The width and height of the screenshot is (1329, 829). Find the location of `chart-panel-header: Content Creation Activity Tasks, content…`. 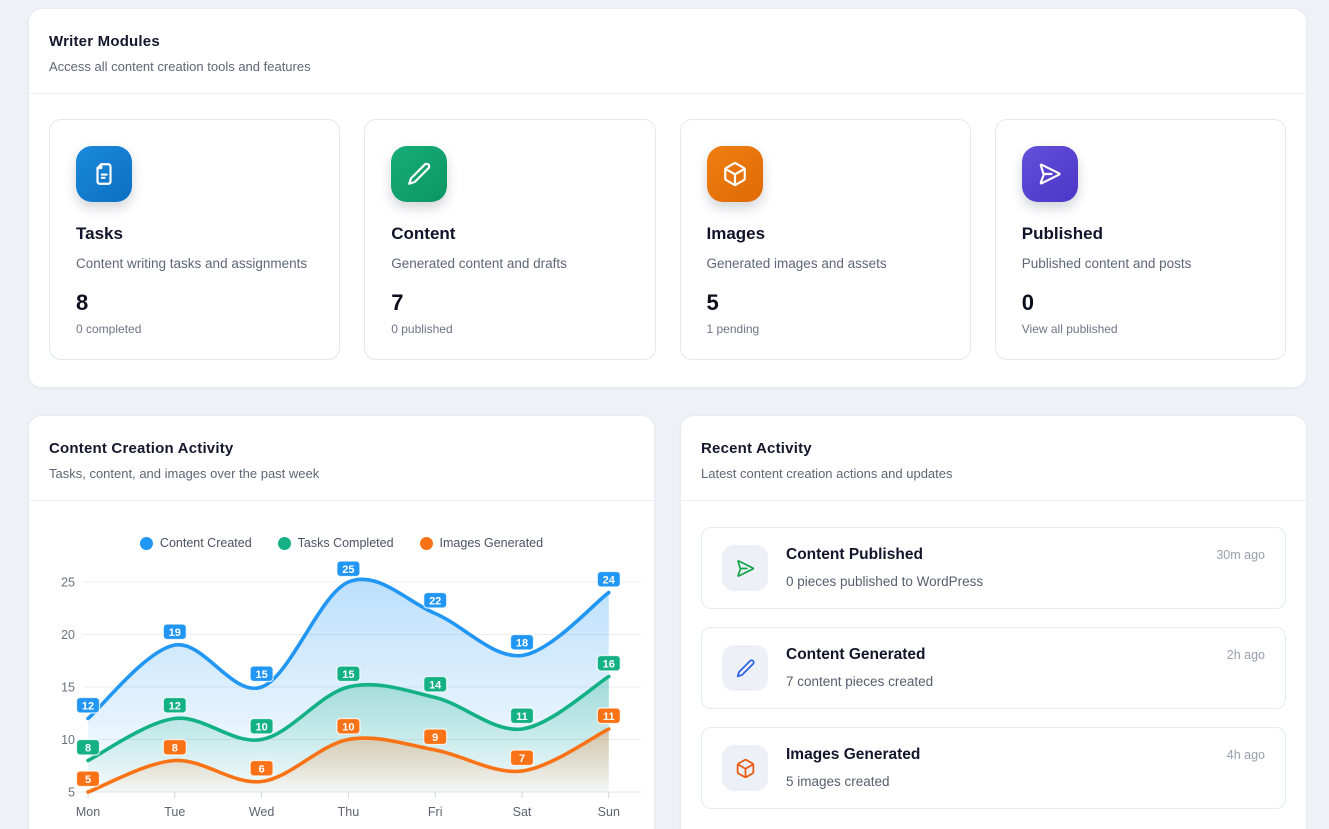

chart-panel-header: Content Creation Activity Tasks, content… is located at coordinates (341, 458).